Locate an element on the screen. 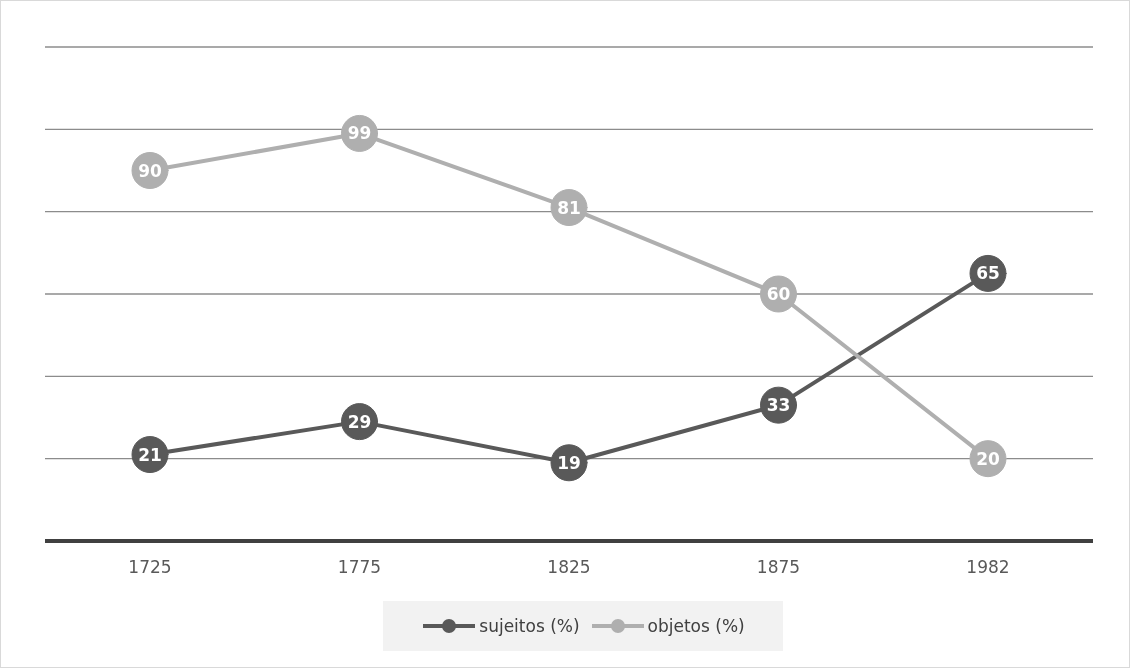  data-label: 90 is located at coordinates (150, 170).